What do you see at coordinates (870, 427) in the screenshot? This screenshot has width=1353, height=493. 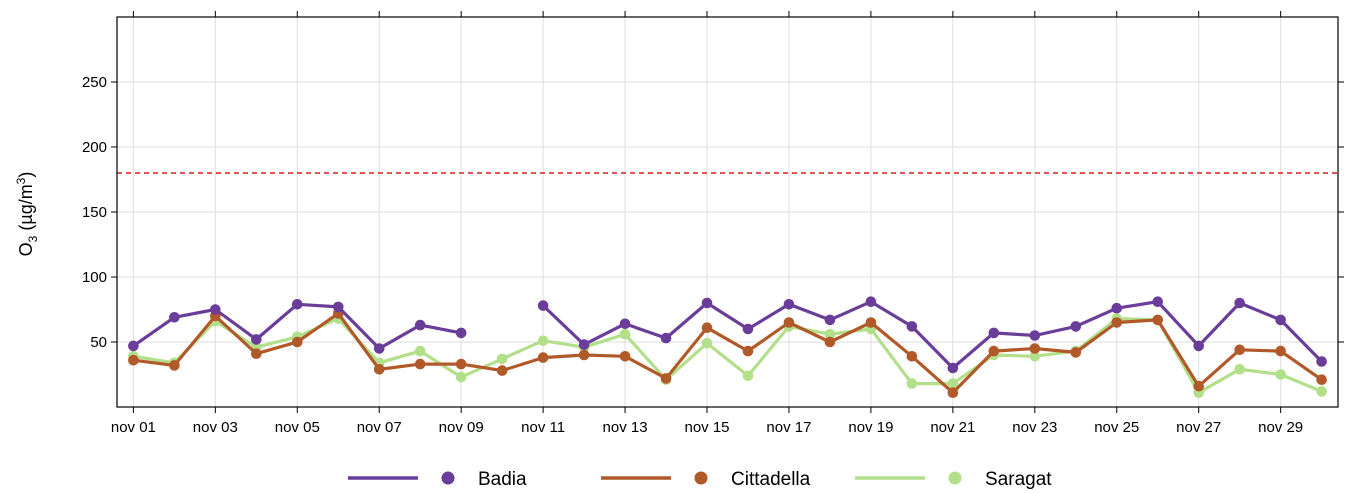 I see `x-tick-label: nov 19` at bounding box center [870, 427].